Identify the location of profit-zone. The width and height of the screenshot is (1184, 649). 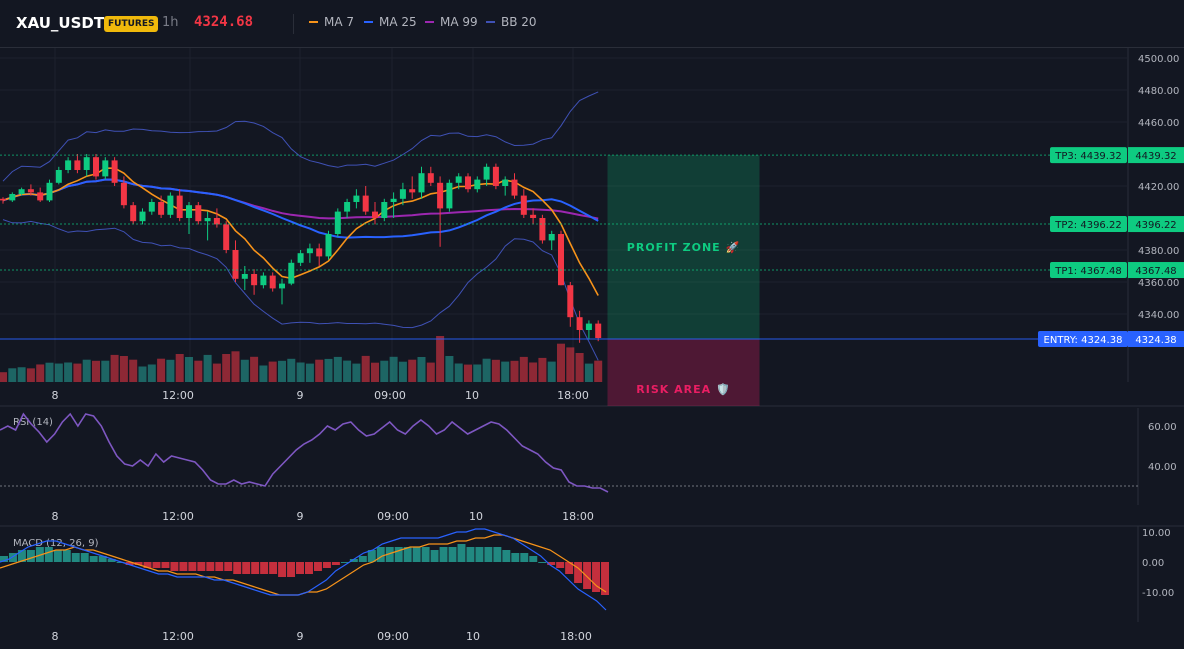
(683, 247).